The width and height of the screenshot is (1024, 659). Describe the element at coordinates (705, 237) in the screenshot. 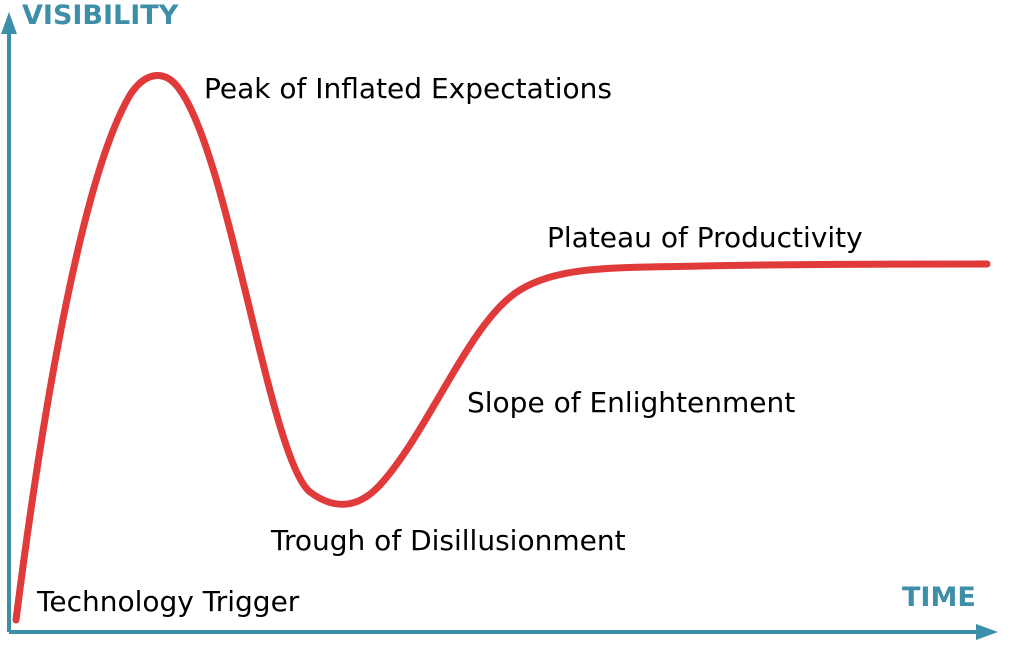

I see `phase-label-plateau: Plateau of Productivity` at that location.